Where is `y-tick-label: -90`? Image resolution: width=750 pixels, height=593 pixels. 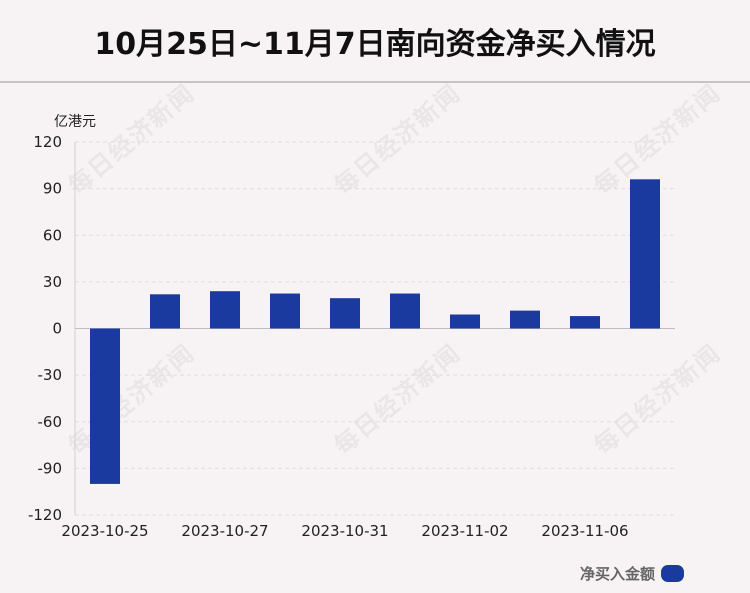 y-tick-label: -90 is located at coordinates (50, 468).